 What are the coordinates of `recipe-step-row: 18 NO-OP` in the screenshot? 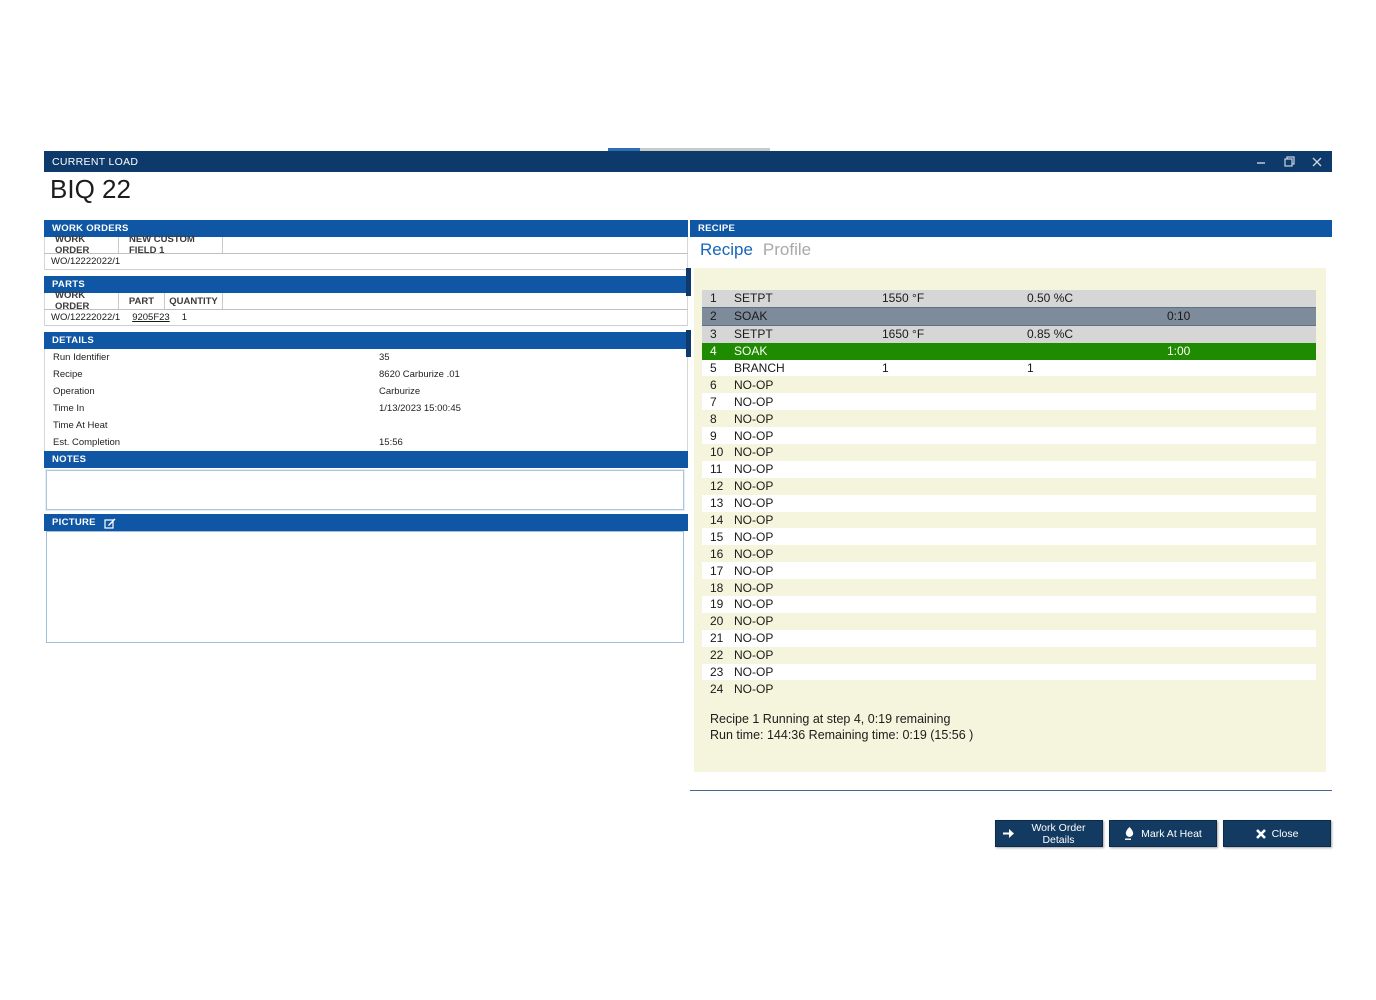 It's located at (1009, 587).